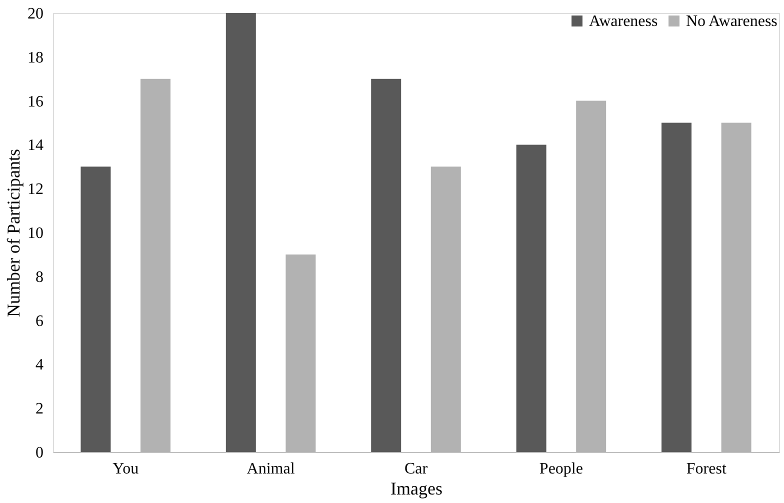 The width and height of the screenshot is (784, 503). I want to click on x-tick-label: Forest, so click(706, 469).